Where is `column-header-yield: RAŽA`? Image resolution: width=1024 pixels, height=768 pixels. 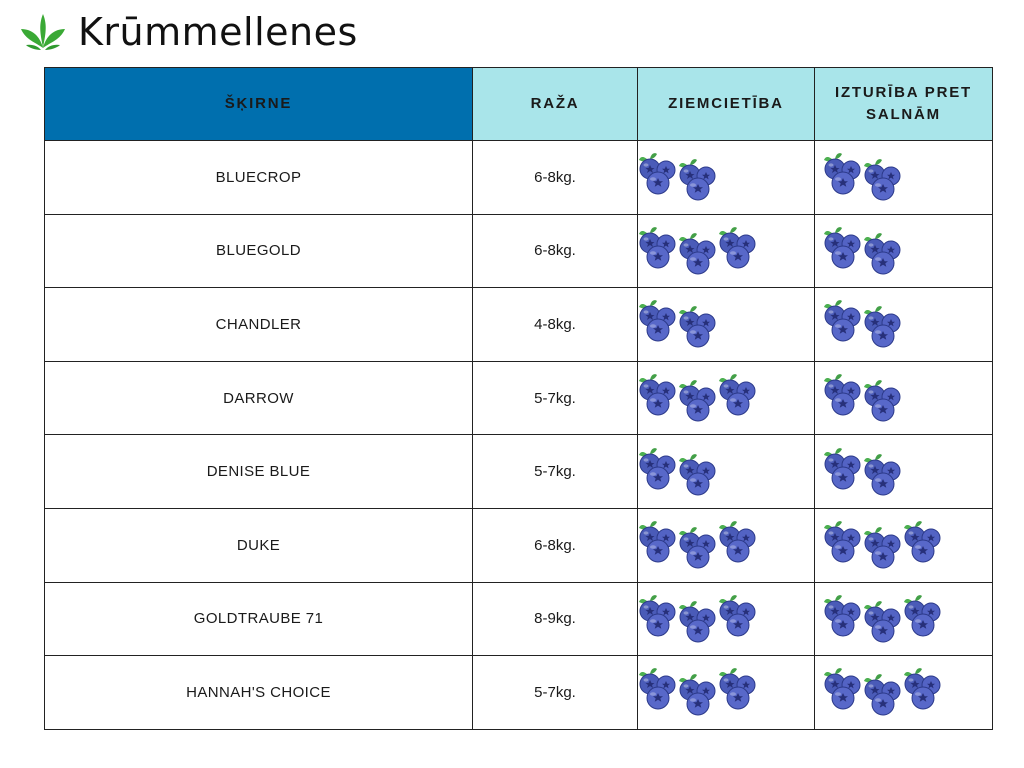 column-header-yield: RAŽA is located at coordinates (555, 104).